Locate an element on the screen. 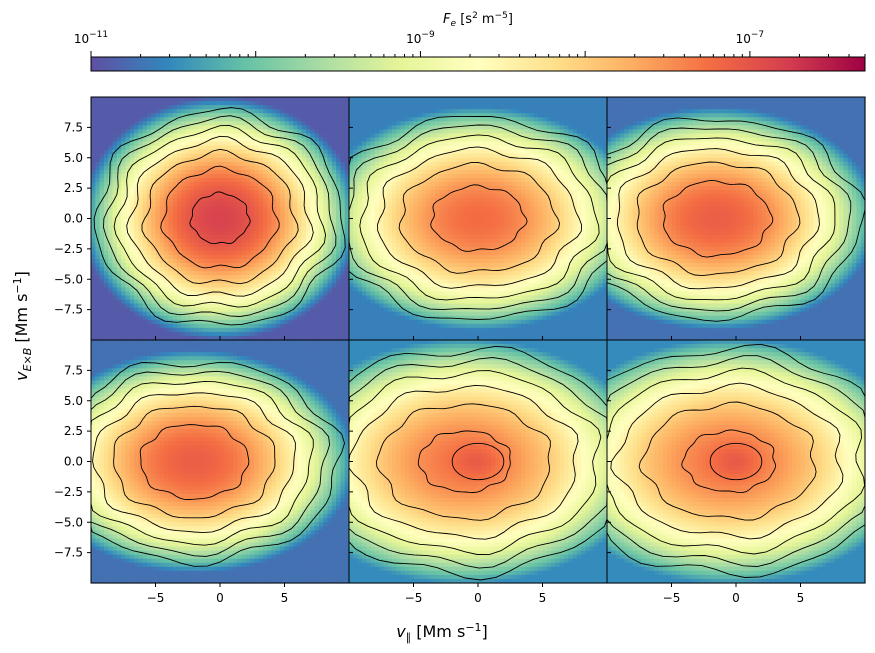  colorbar-label: Fe [s2 m−5] is located at coordinates (478, 20).